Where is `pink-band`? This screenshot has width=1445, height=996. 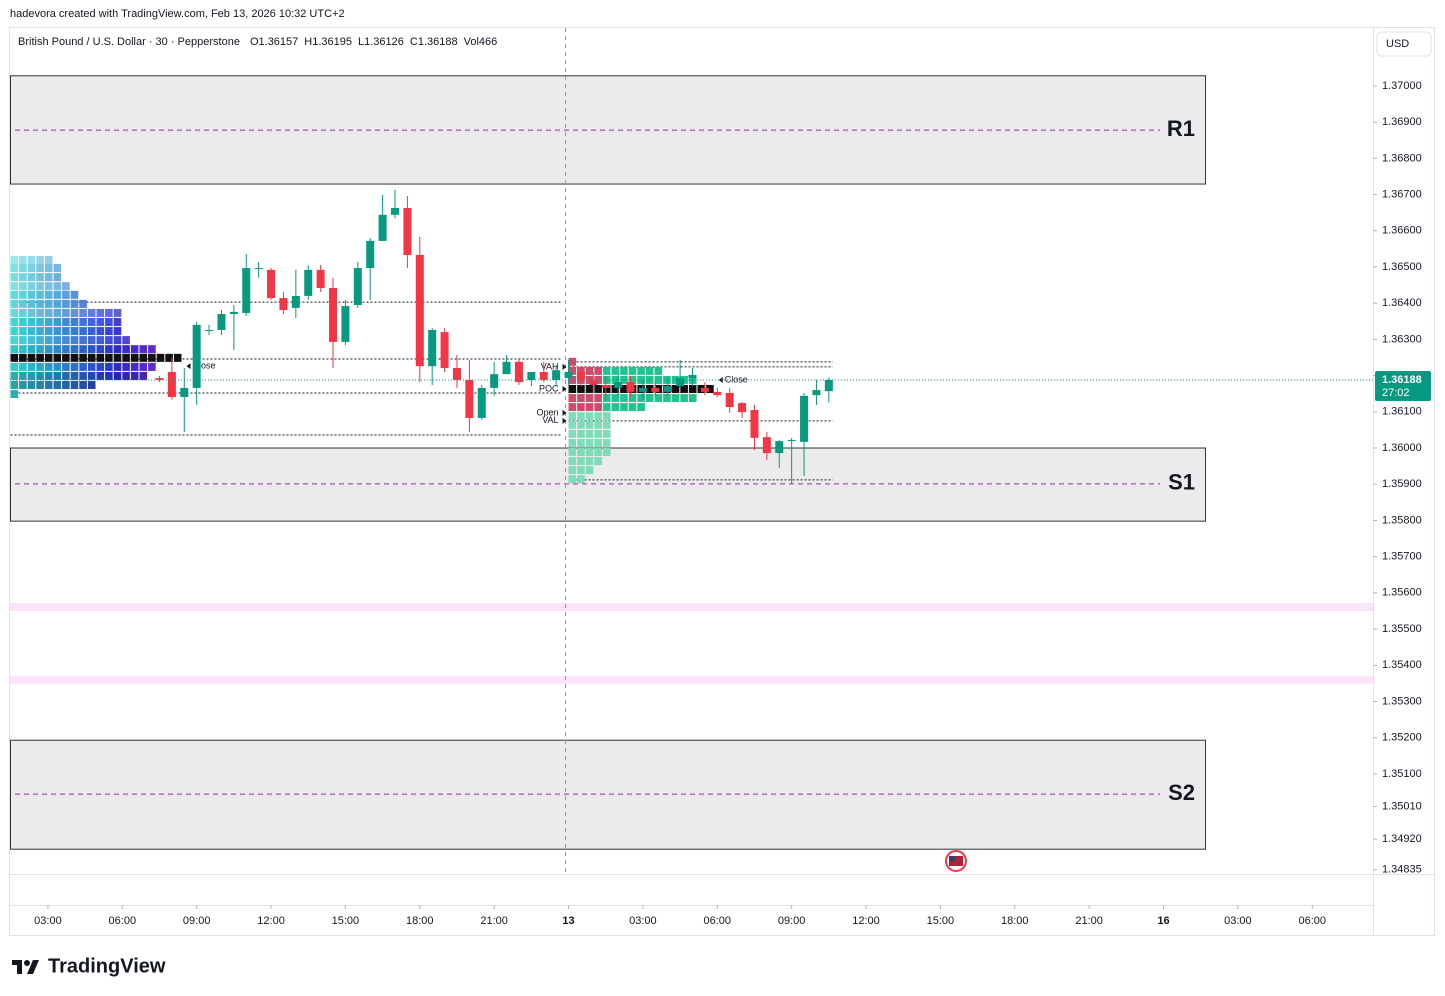 pink-band is located at coordinates (691, 680).